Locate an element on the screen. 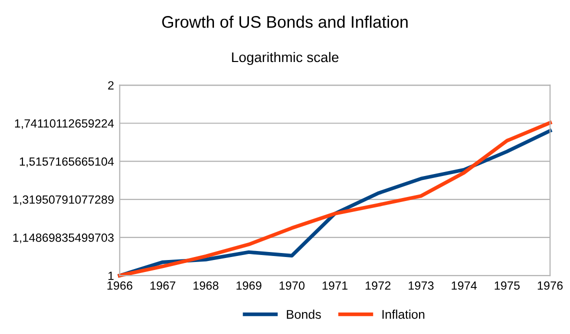 This screenshot has height=334, width=570. legend-label: Inflation is located at coordinates (403, 314).